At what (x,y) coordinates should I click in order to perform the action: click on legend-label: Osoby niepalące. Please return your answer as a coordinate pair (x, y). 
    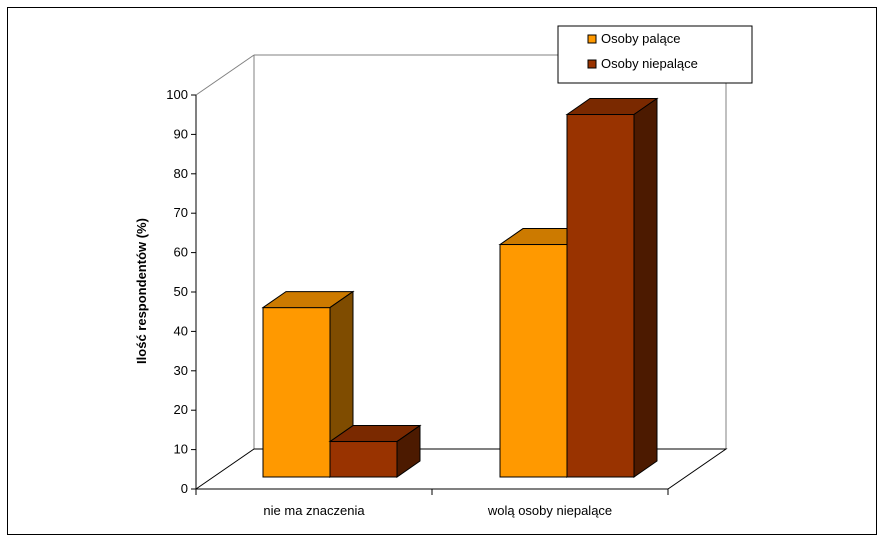
    Looking at the image, I should click on (649, 63).